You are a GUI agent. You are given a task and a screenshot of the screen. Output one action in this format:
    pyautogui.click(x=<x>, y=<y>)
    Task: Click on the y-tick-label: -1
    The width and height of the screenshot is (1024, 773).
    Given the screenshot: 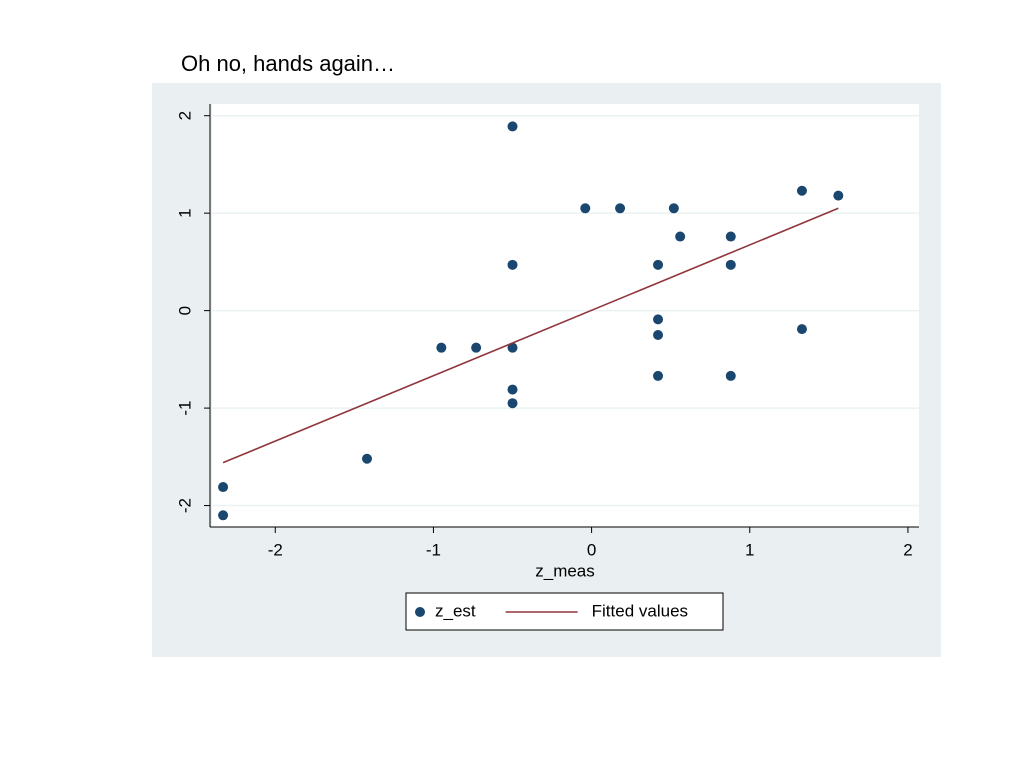 What is the action you would take?
    pyautogui.click(x=184, y=408)
    